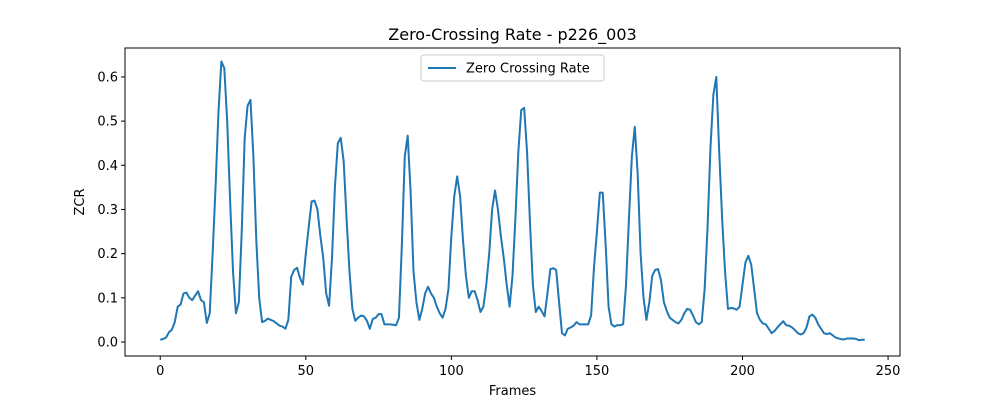  I want to click on x-tick-label: 0, so click(160, 371).